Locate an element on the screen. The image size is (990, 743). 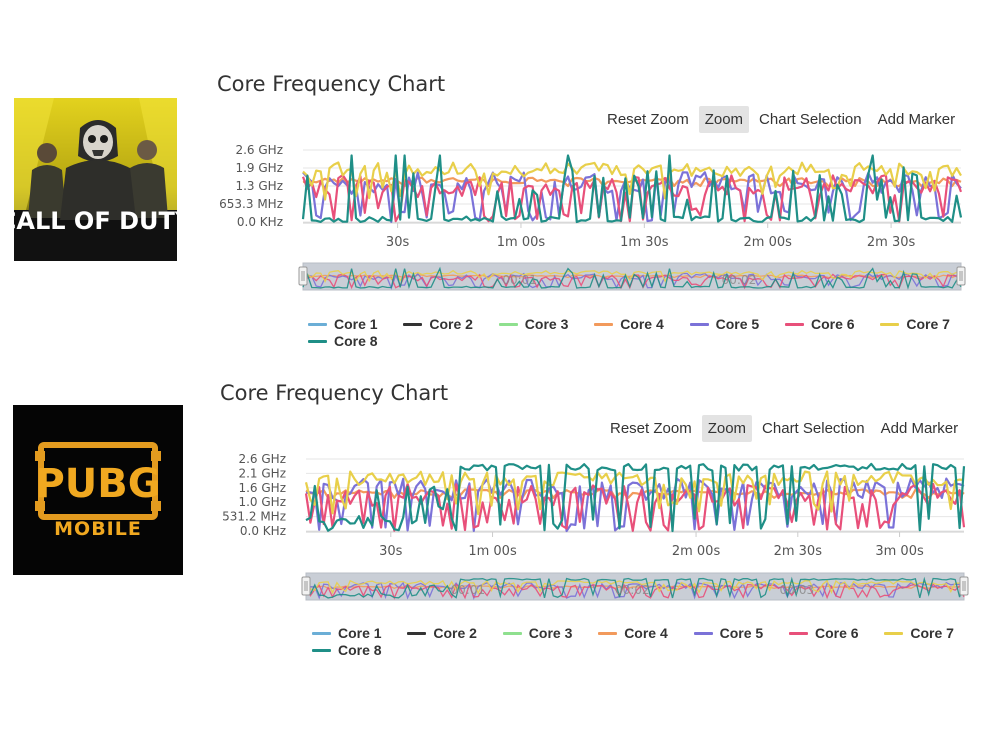
x-axis: 30s 1m 00s 2m 00s 2m 30s 3m 00s is located at coordinates (651, 545).